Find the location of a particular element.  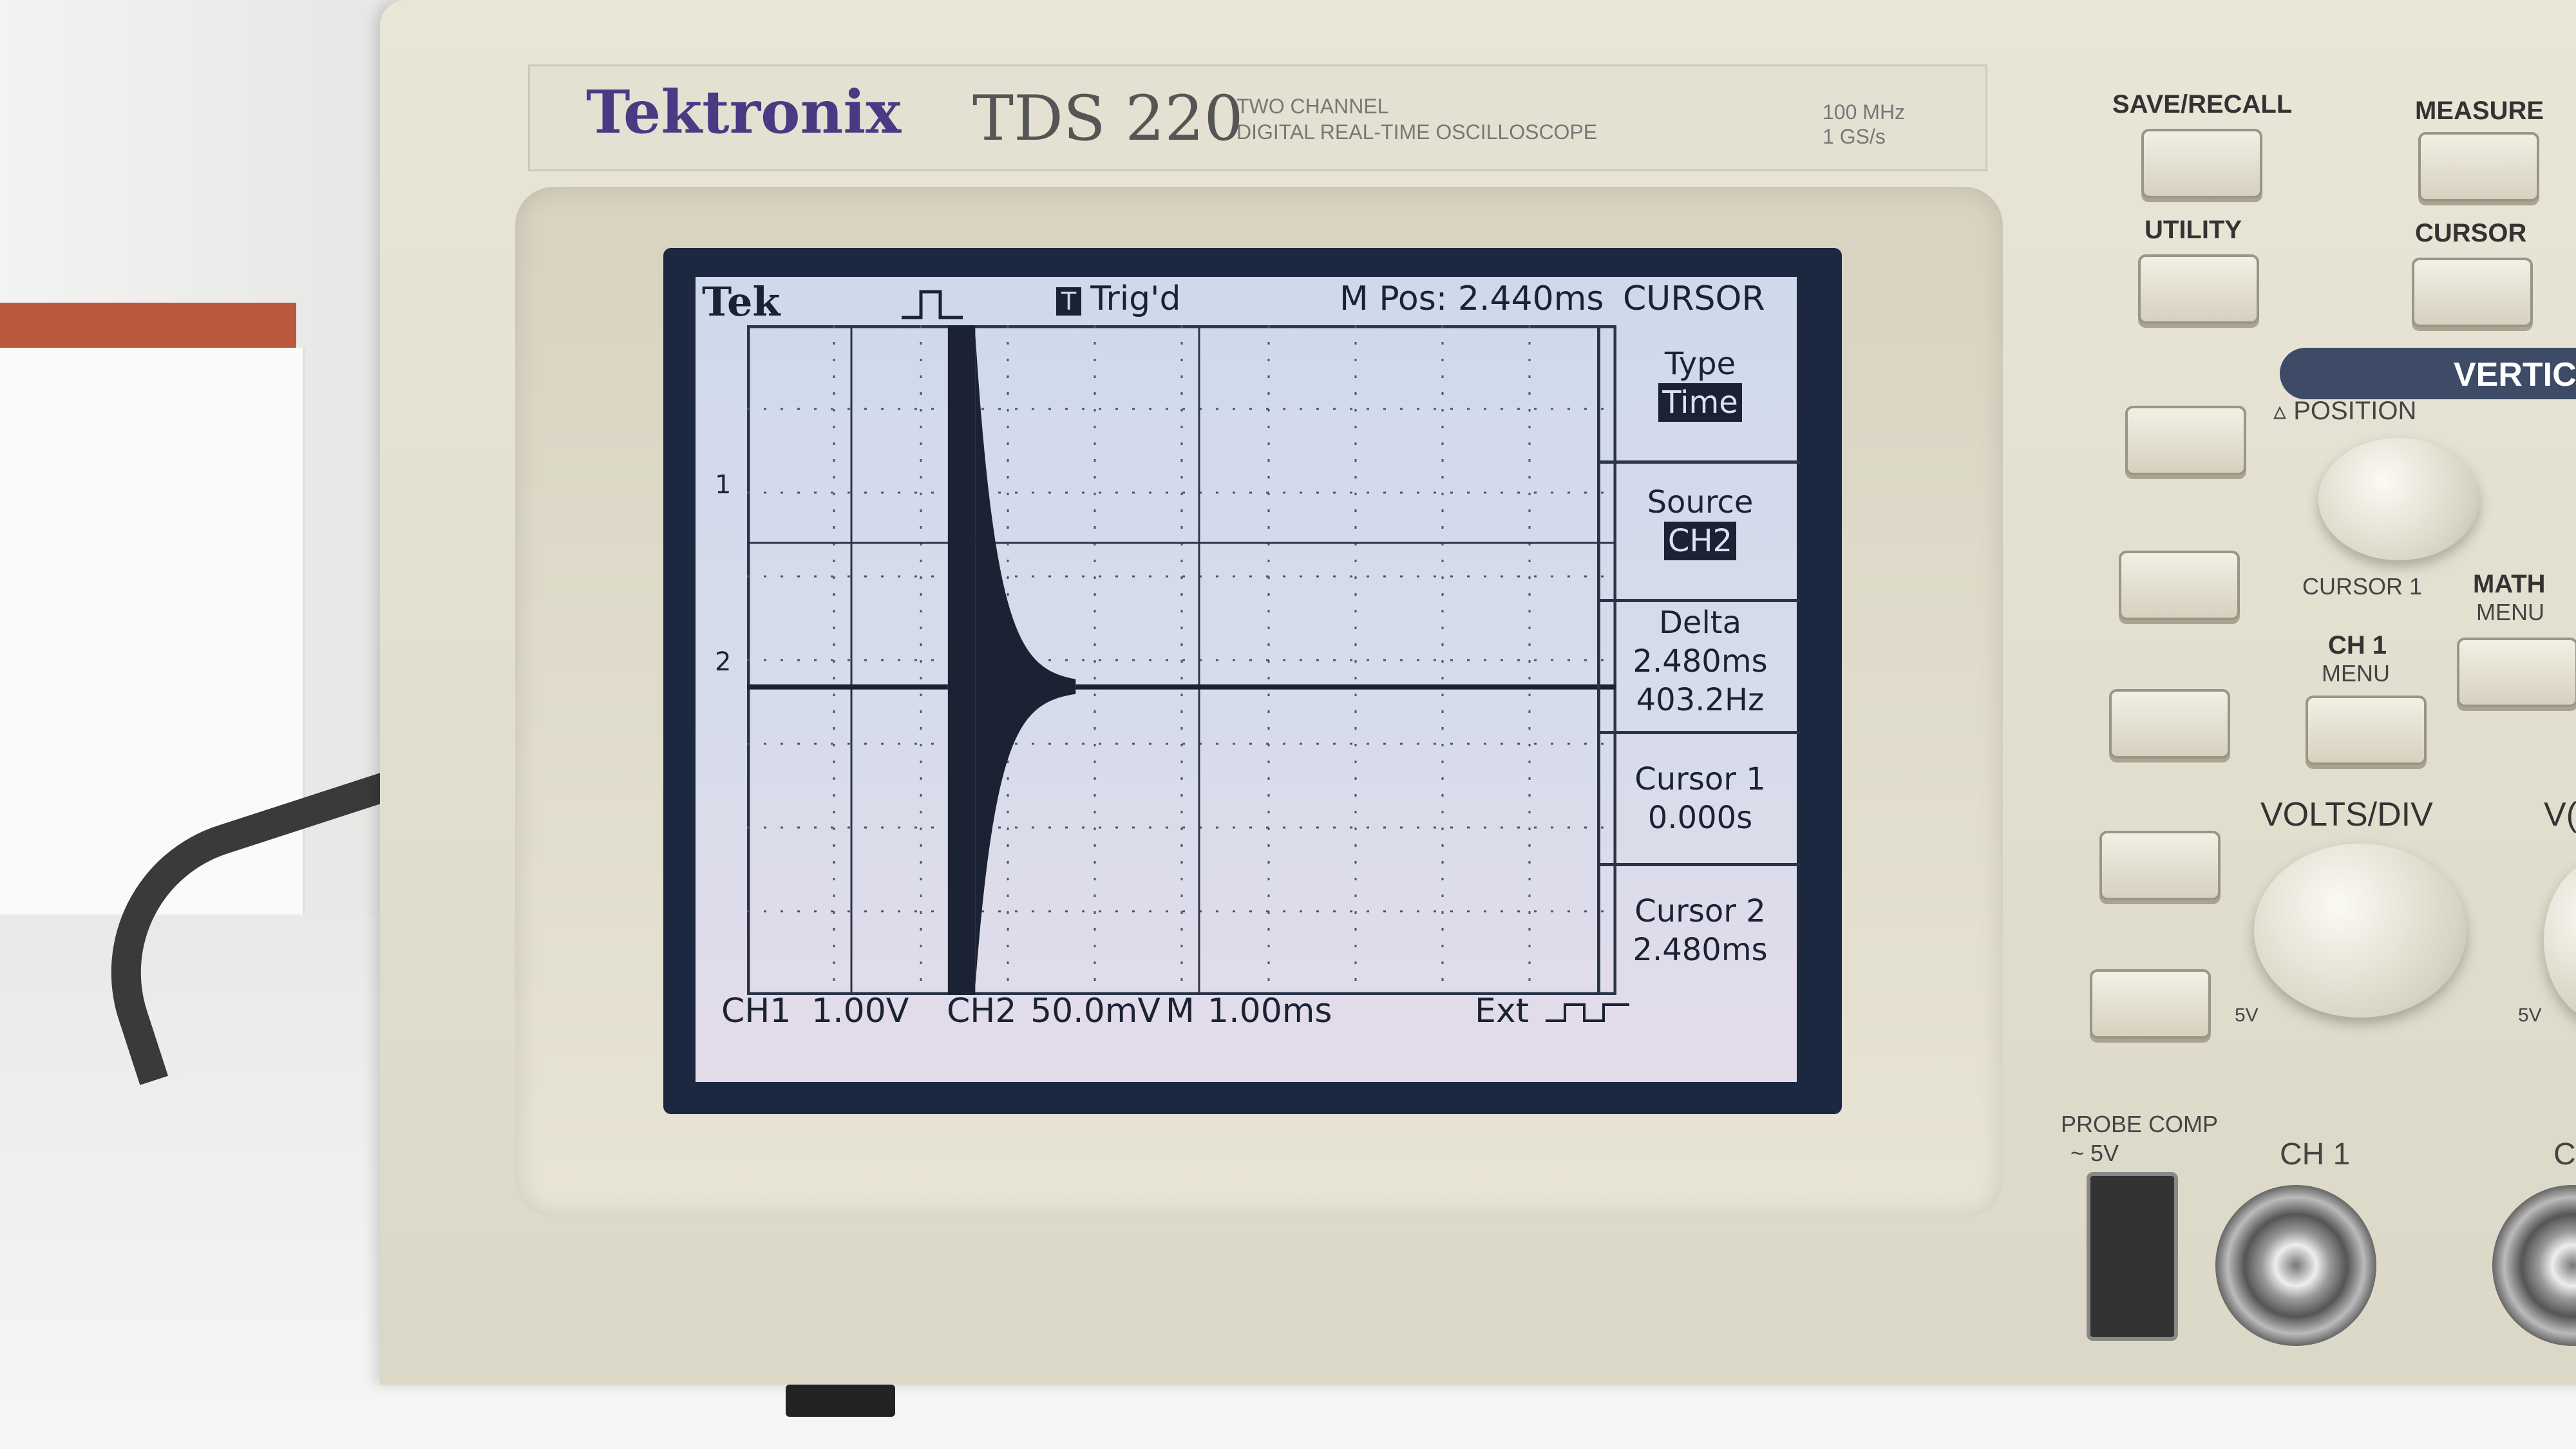

waveform-burst is located at coordinates (962, 660).